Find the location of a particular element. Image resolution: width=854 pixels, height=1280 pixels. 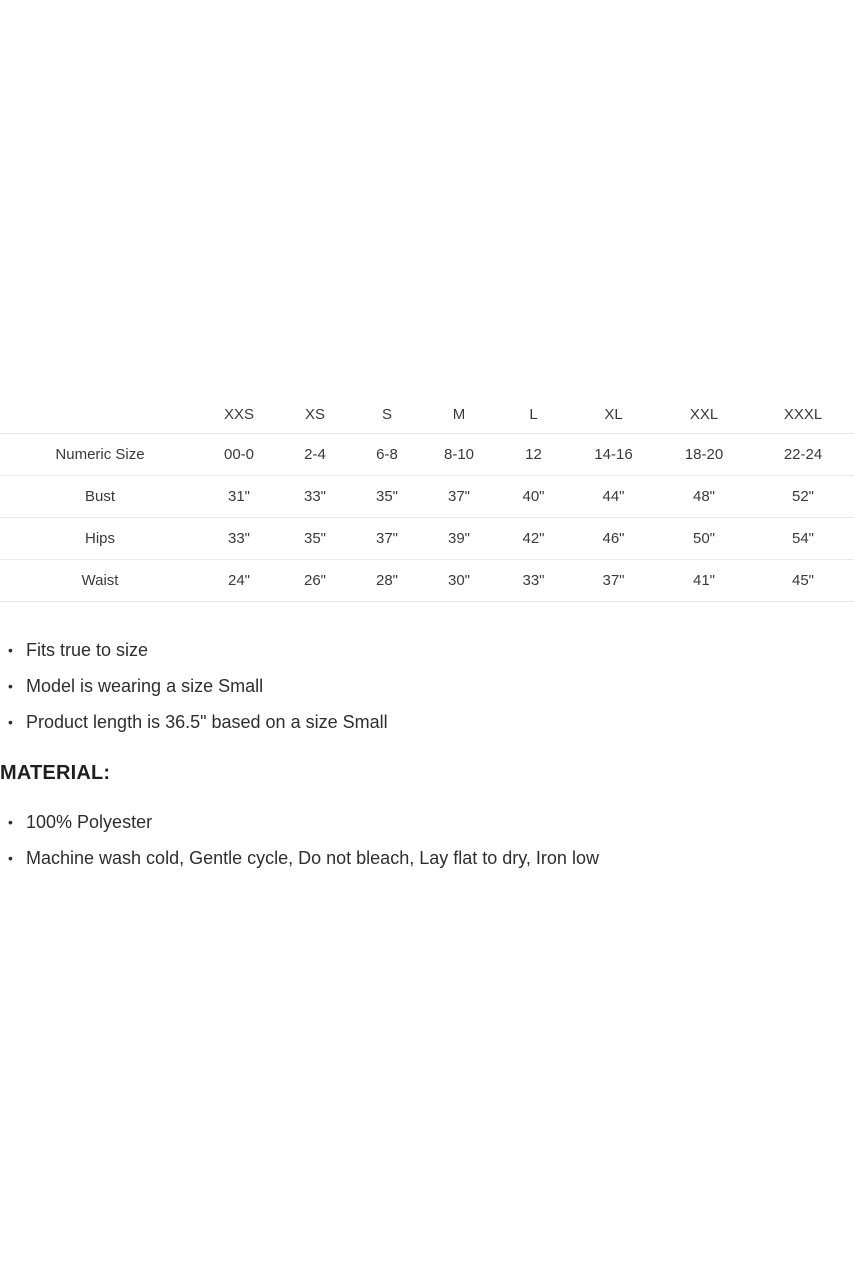

cell-value: 6-8 is located at coordinates (387, 454).